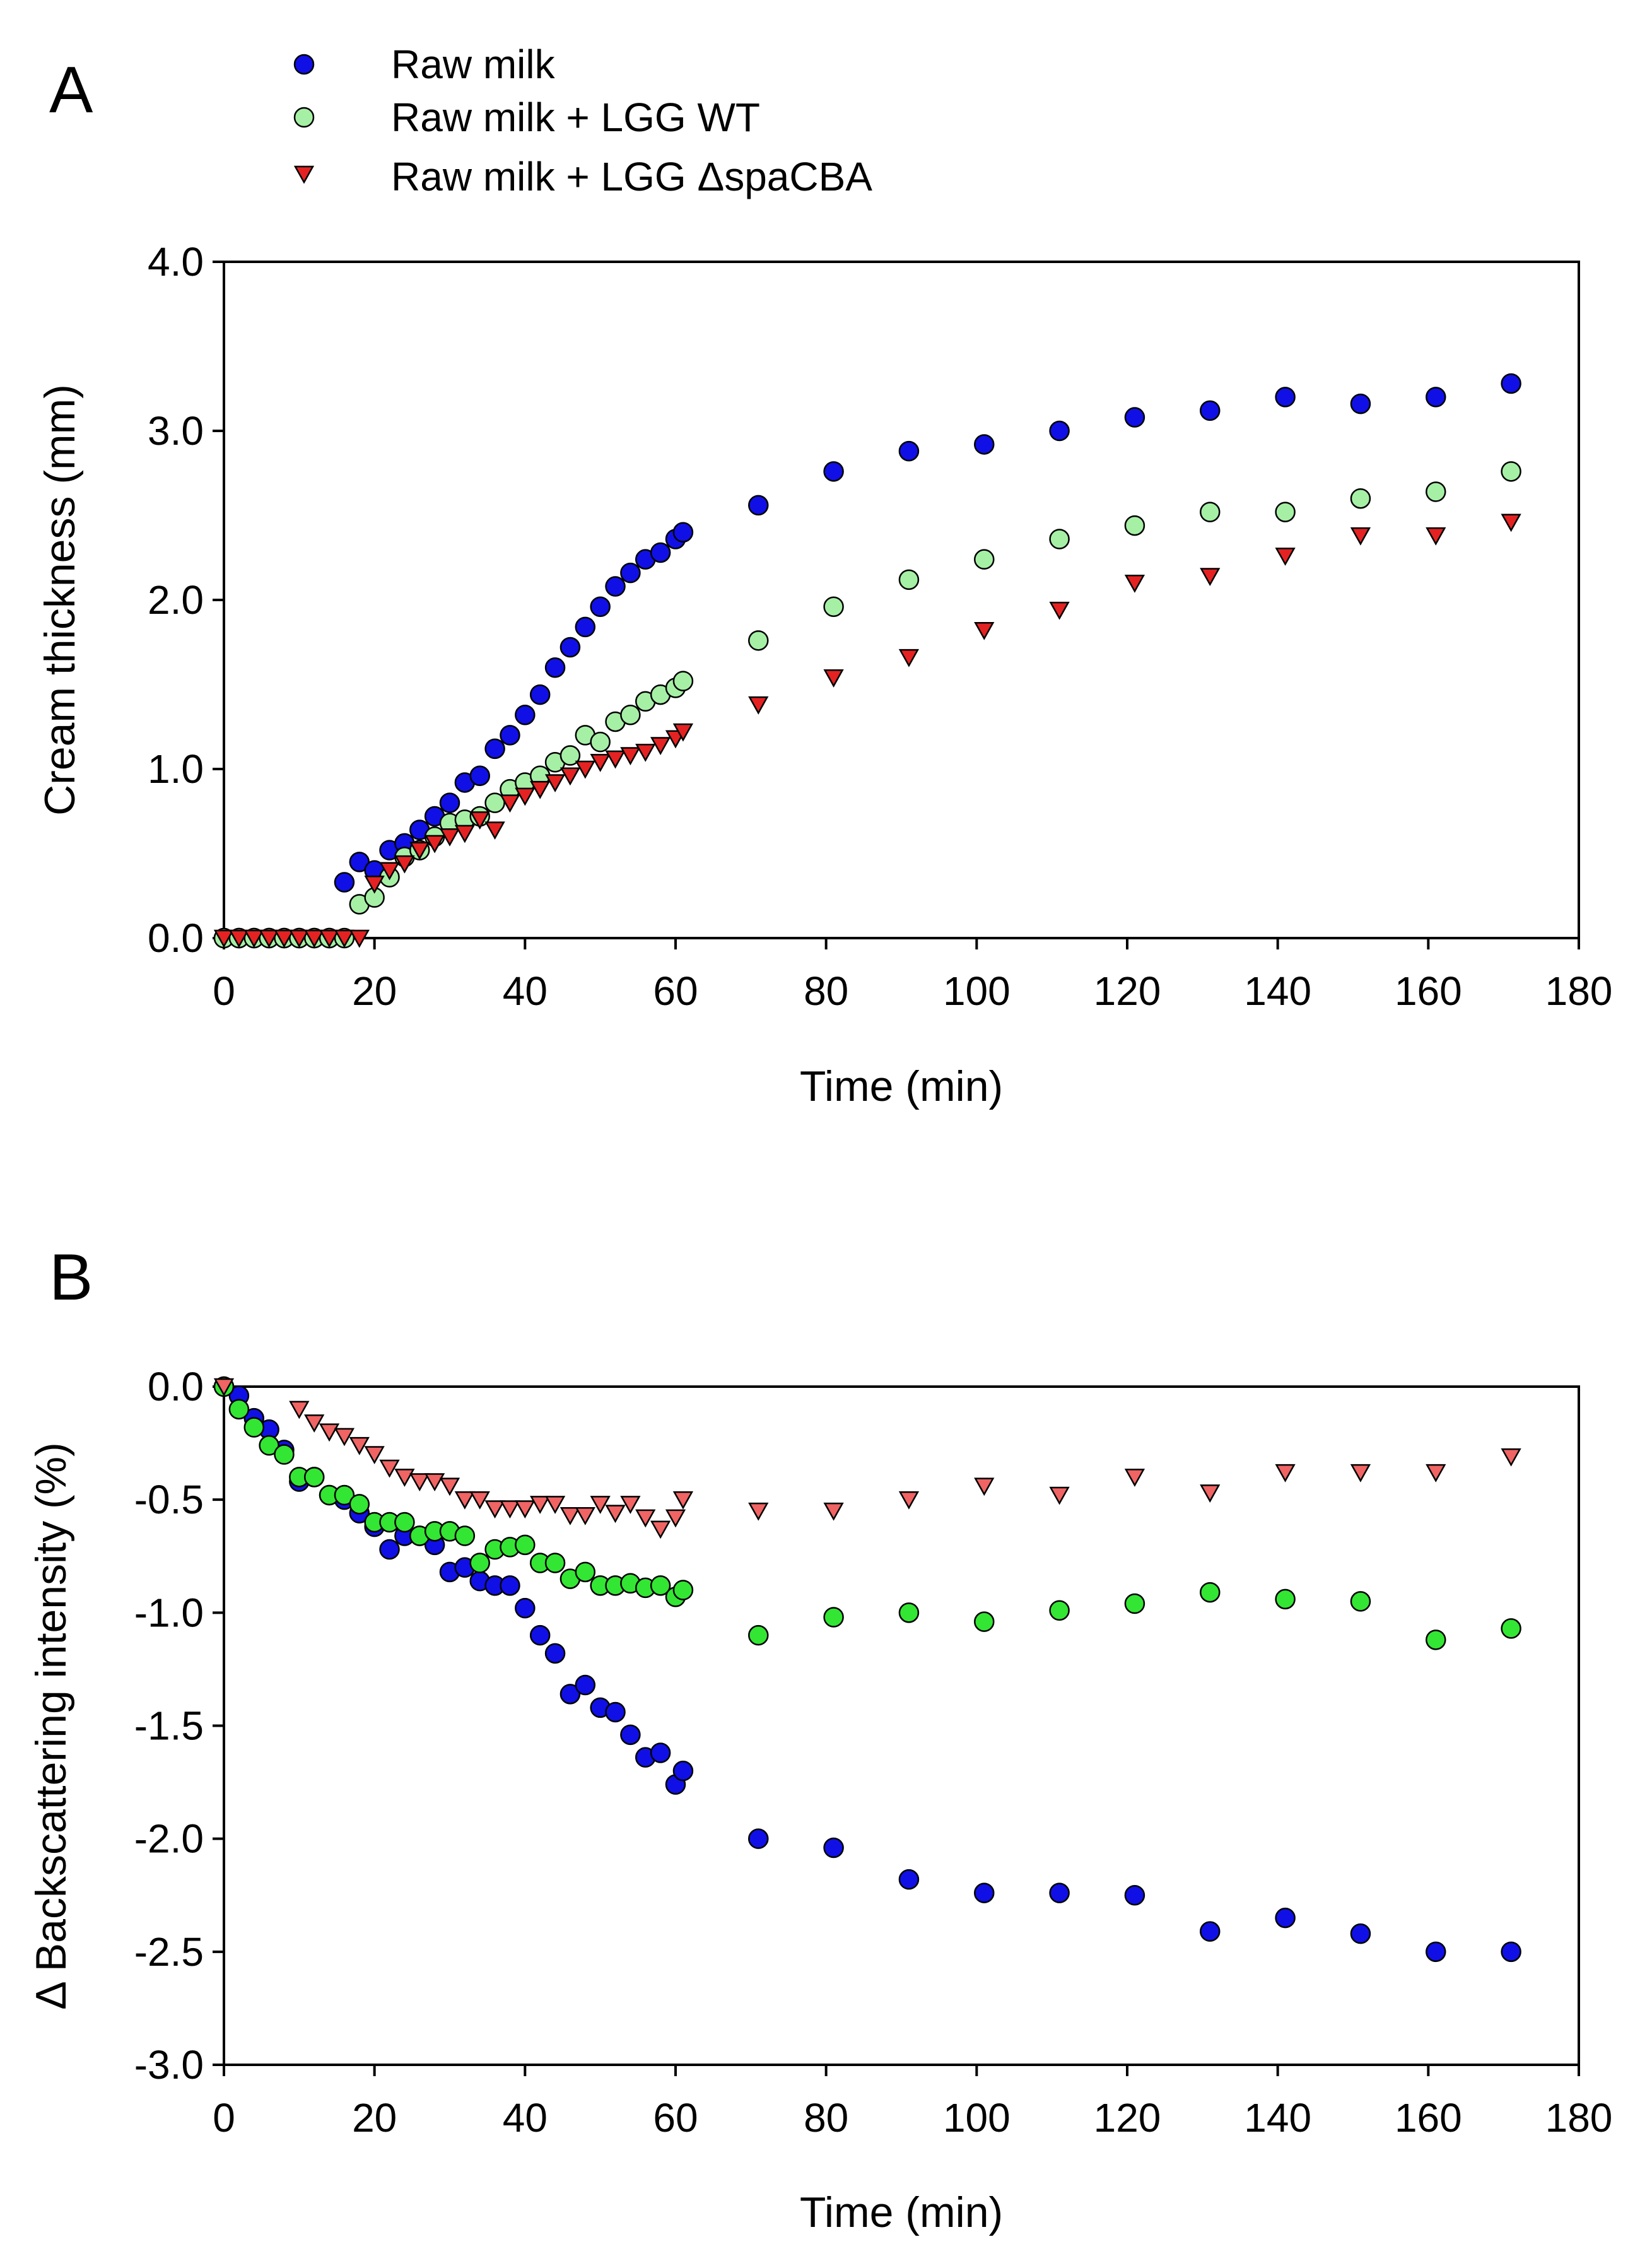 The height and width of the screenshot is (2261, 1652). I want to click on x-tick-label-a-5: 100, so click(977, 991).